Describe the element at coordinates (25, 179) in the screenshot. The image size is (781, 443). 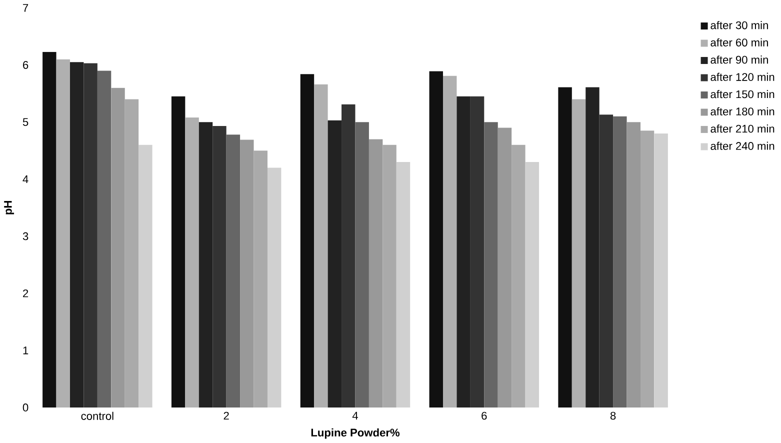
I see `y-tick-label: 4` at that location.